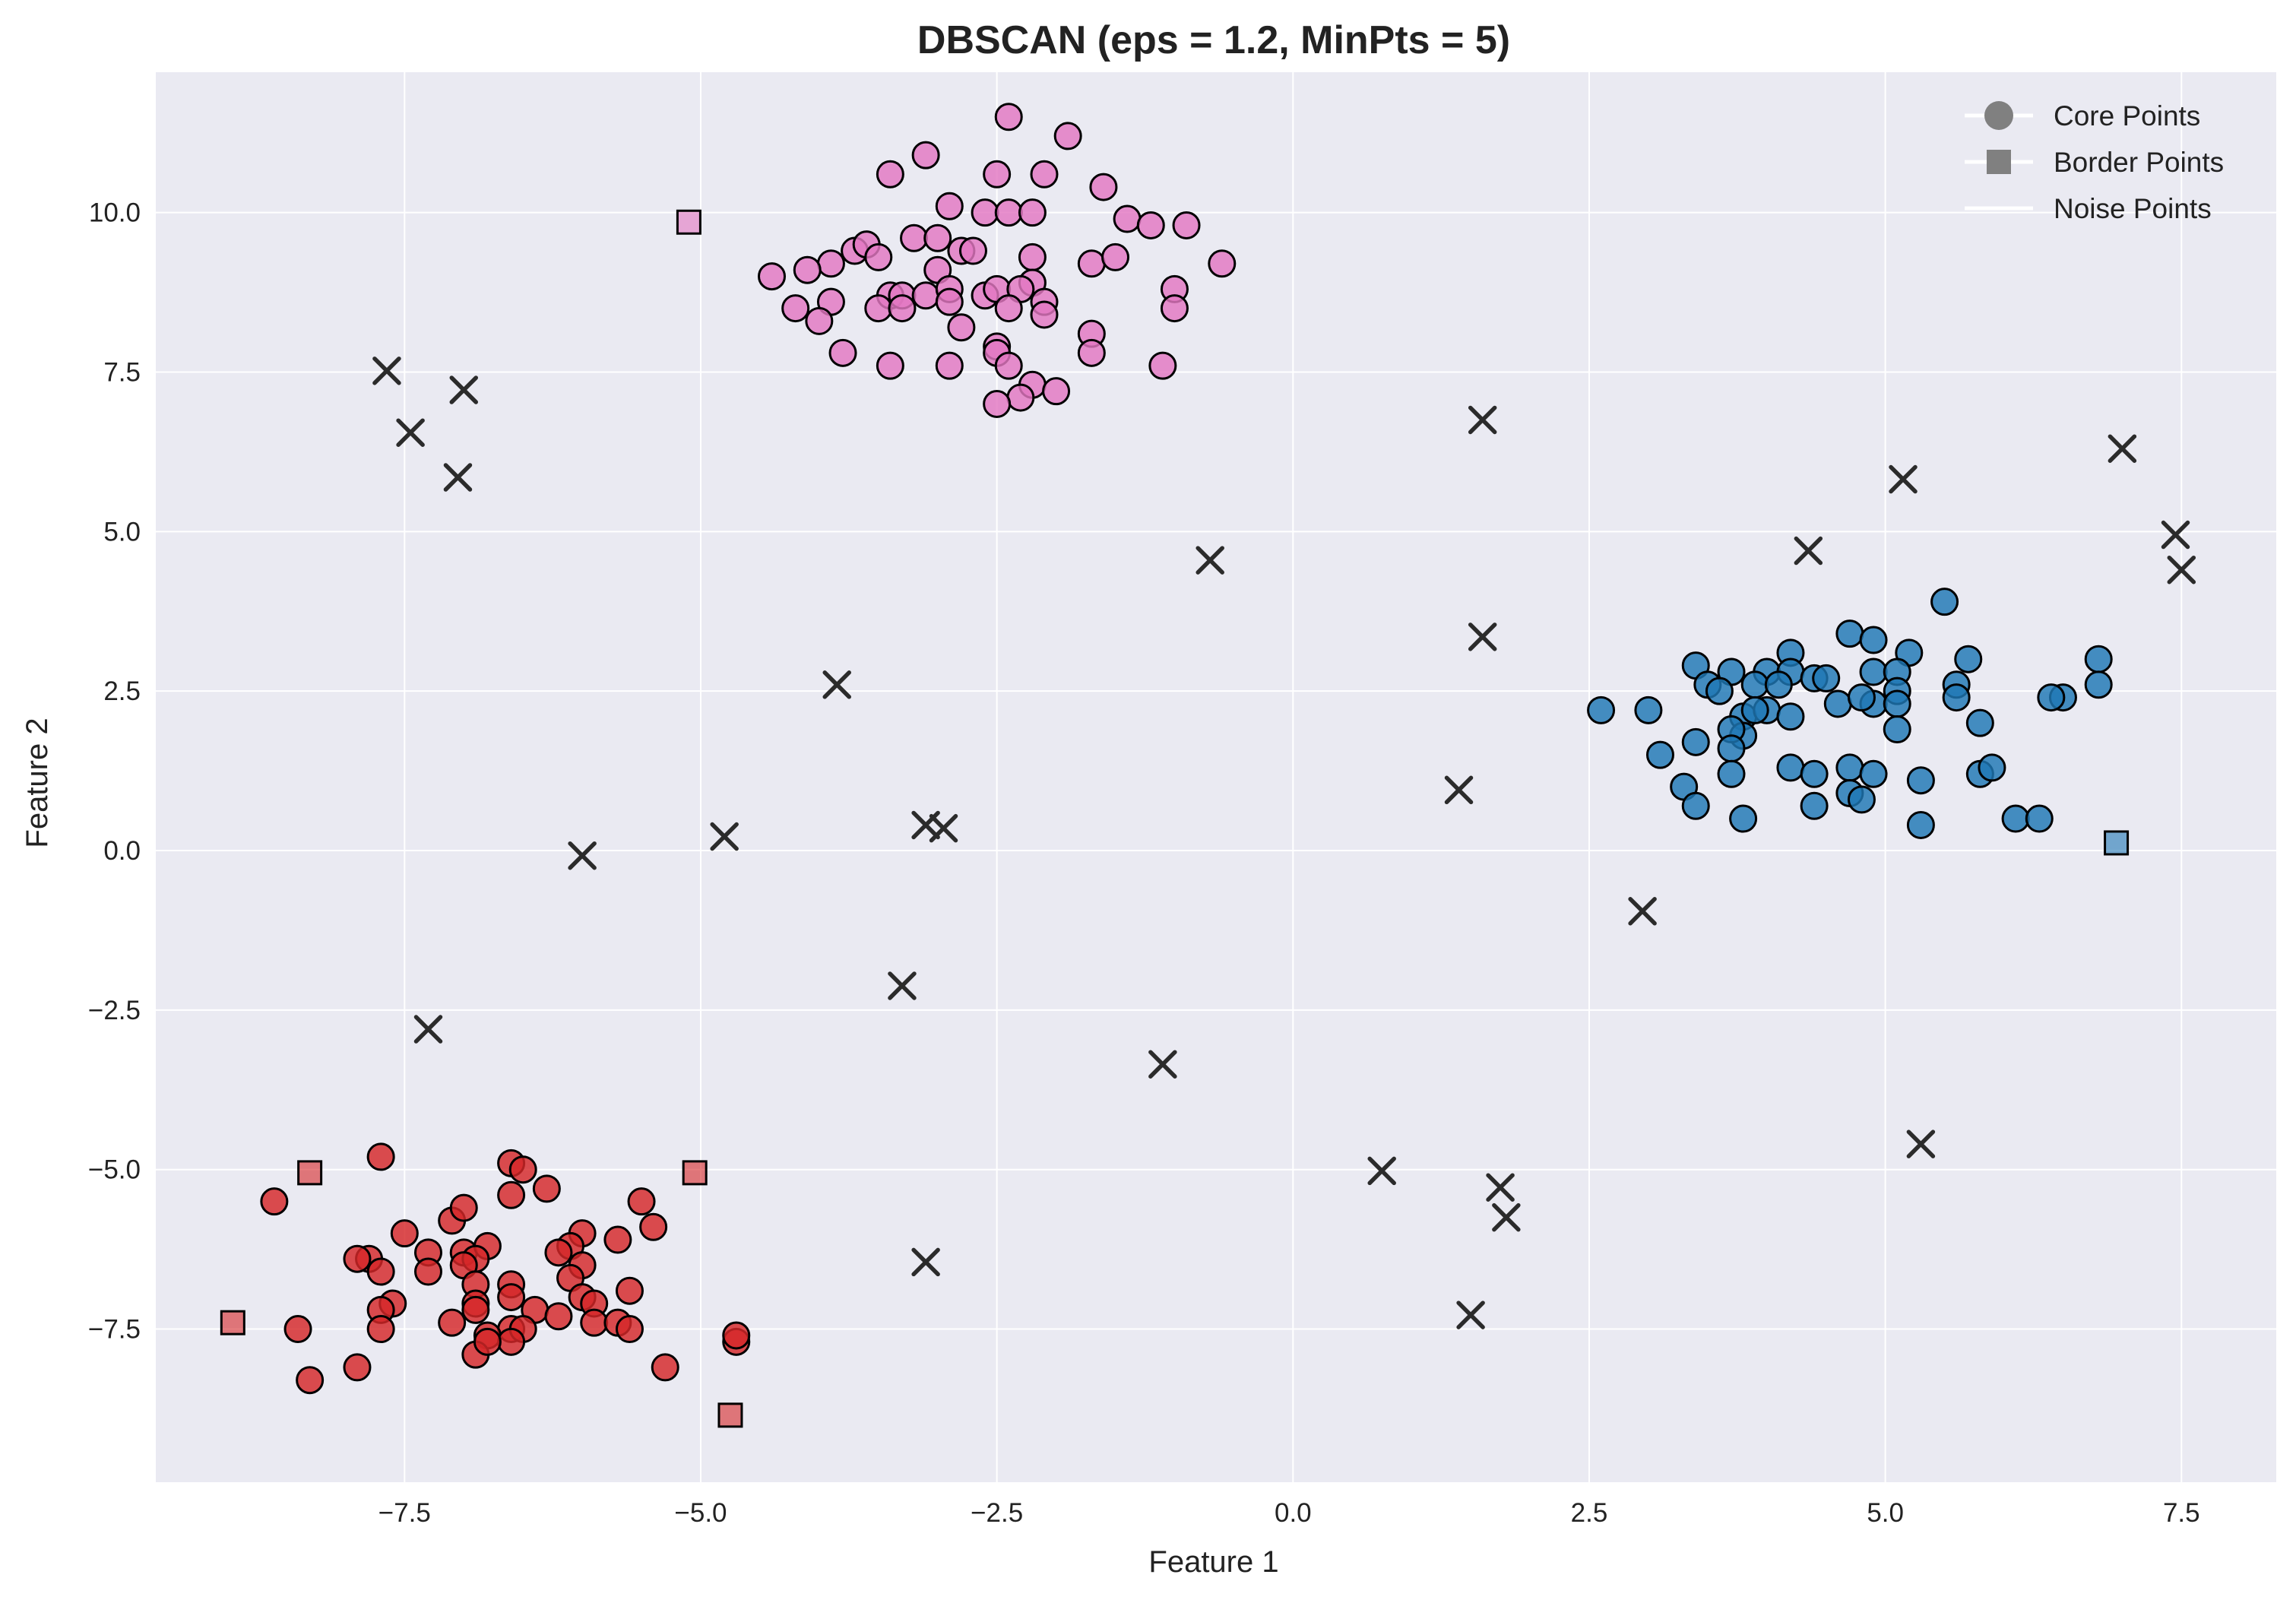  I want to click on chart-title: DBSCAN (eps = 1.2, MinPts = 5), so click(1213, 40).